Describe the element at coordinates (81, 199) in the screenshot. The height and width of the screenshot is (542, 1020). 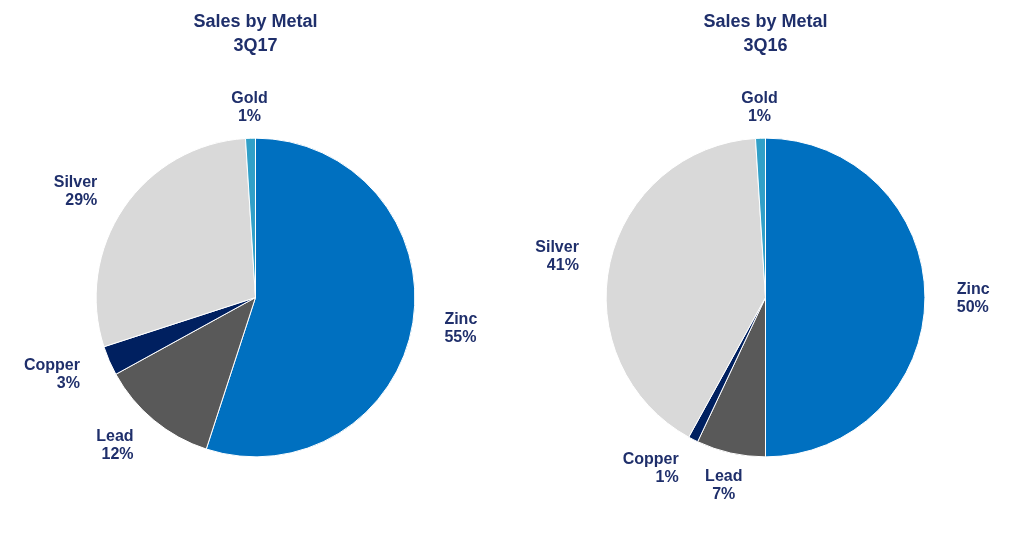
I see `data-label: 29%` at that location.